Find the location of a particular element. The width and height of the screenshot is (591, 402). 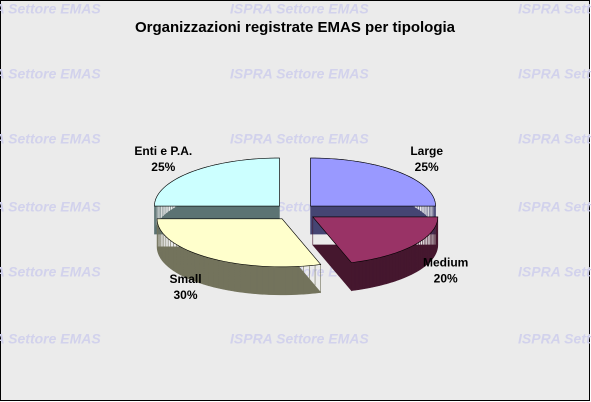

slice-label: Small is located at coordinates (186, 279).